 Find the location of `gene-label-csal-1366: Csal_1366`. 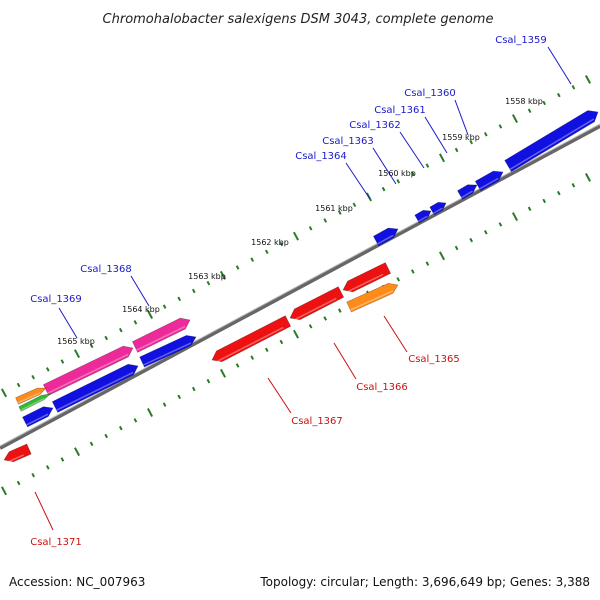

gene-label-csal-1366: Csal_1366 is located at coordinates (382, 387).